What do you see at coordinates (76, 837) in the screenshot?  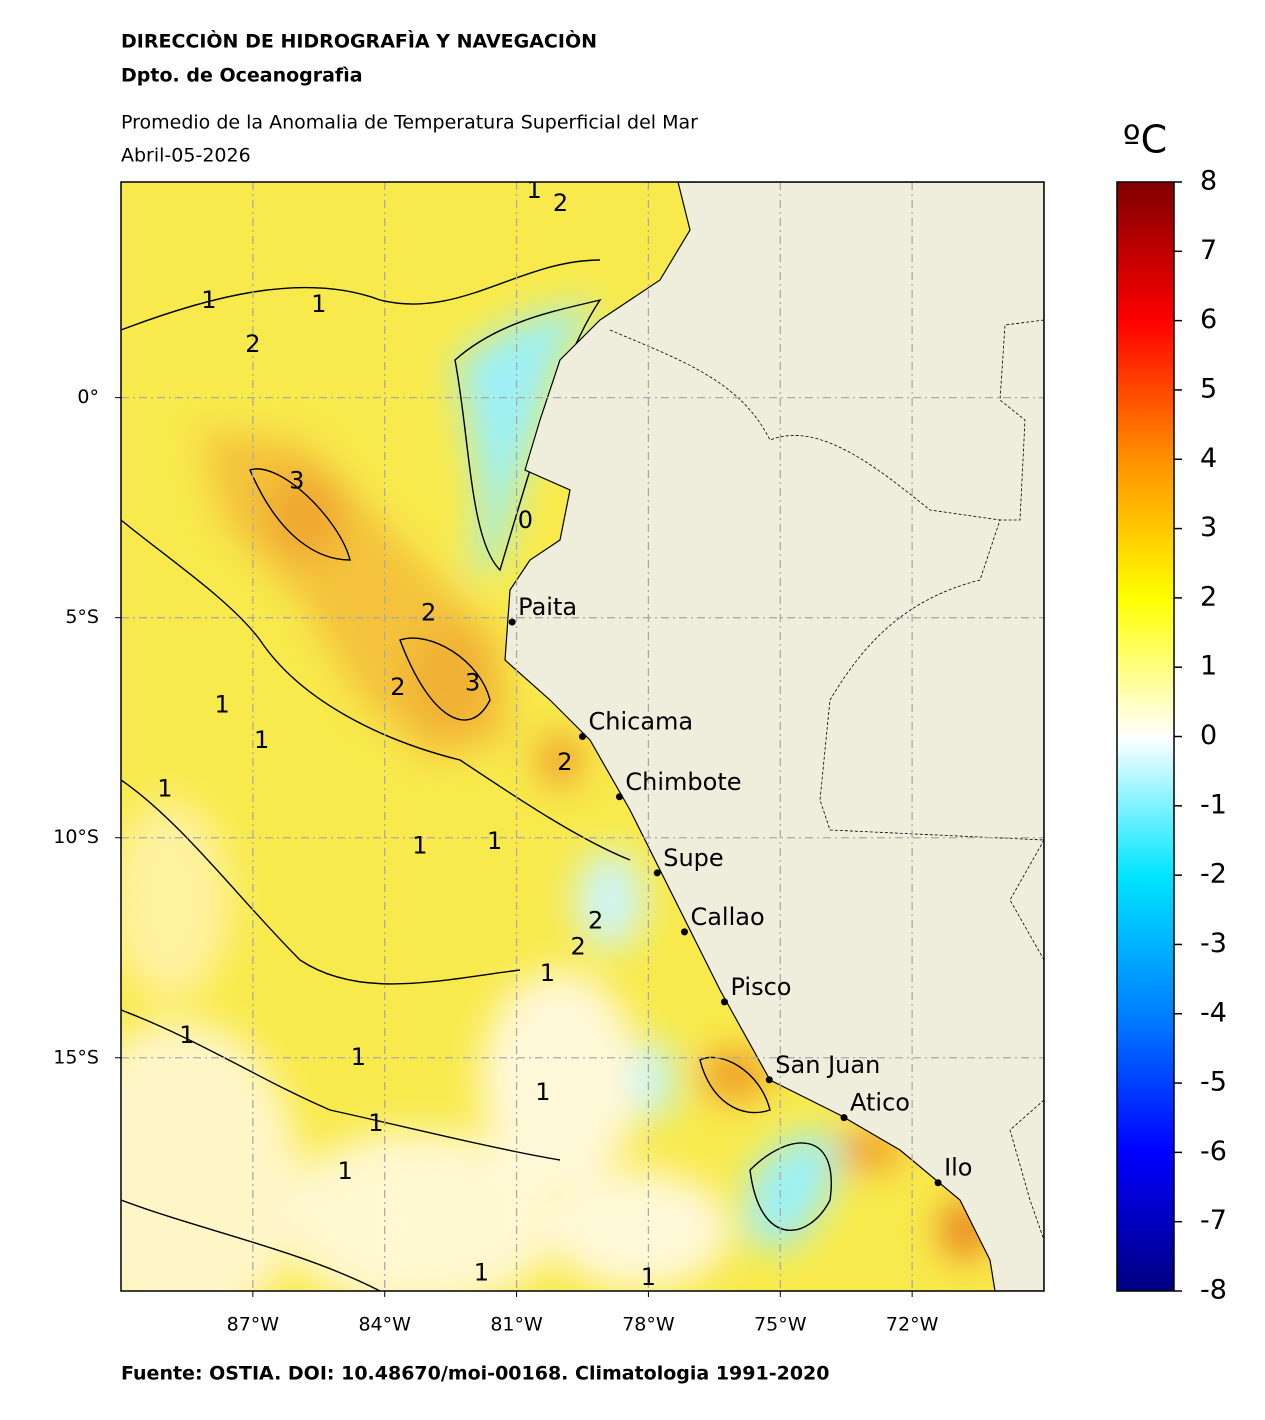 I see `y-tick-label: 10°S` at bounding box center [76, 837].